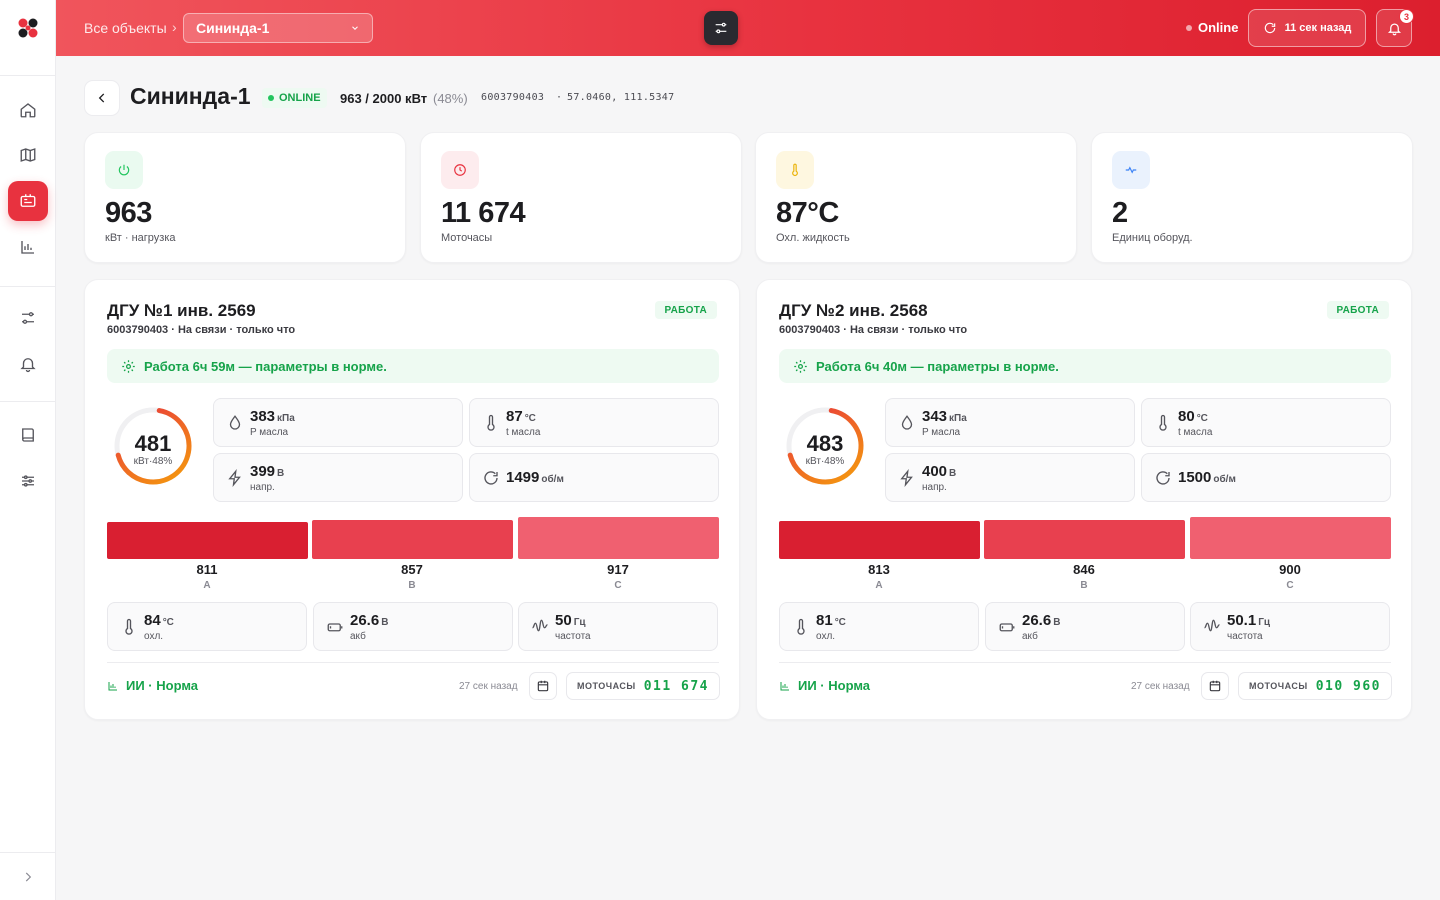  What do you see at coordinates (272, 416) in the screenshot?
I see `param-value: 383 кПа` at bounding box center [272, 416].